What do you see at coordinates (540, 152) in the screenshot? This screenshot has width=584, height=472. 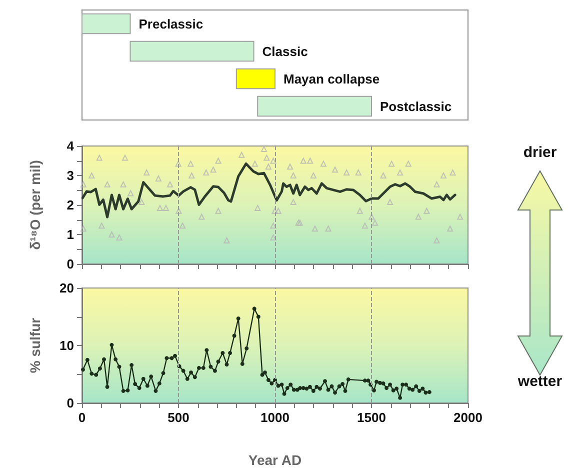 I see `text: drier` at bounding box center [540, 152].